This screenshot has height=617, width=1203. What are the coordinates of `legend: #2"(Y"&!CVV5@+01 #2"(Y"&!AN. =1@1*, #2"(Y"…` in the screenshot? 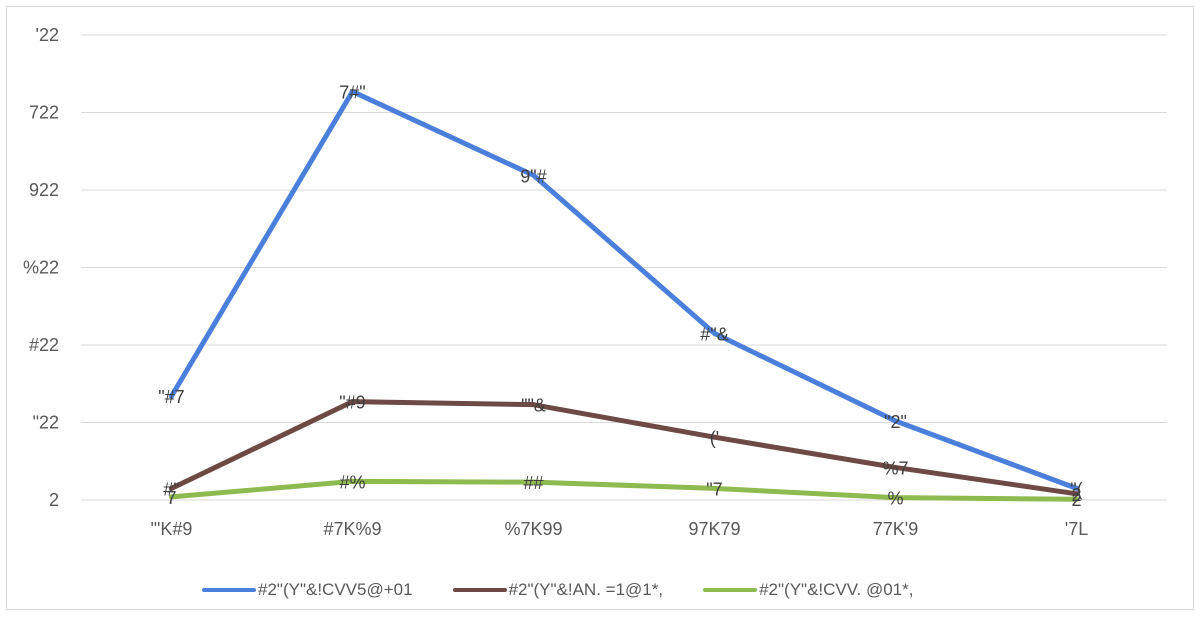 It's located at (557, 590).